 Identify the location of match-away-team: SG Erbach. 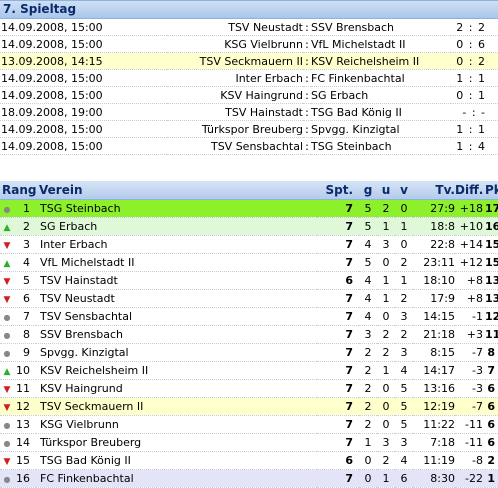
(340, 95).